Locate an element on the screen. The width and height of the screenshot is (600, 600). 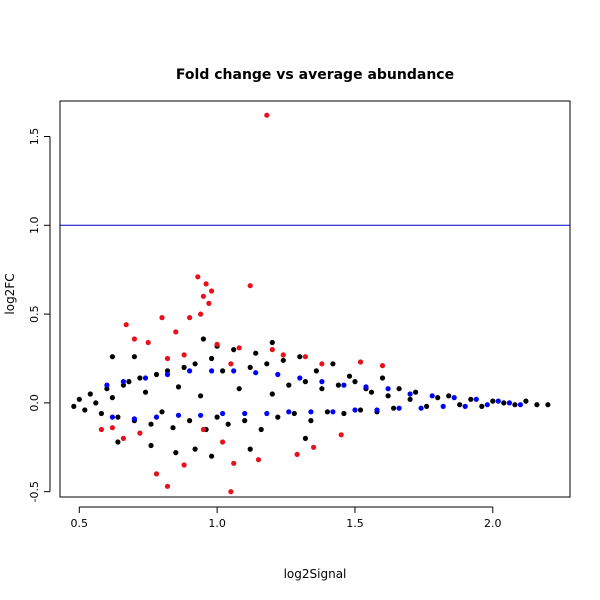
y-tick-label: 1.0 is located at coordinates (34, 226).